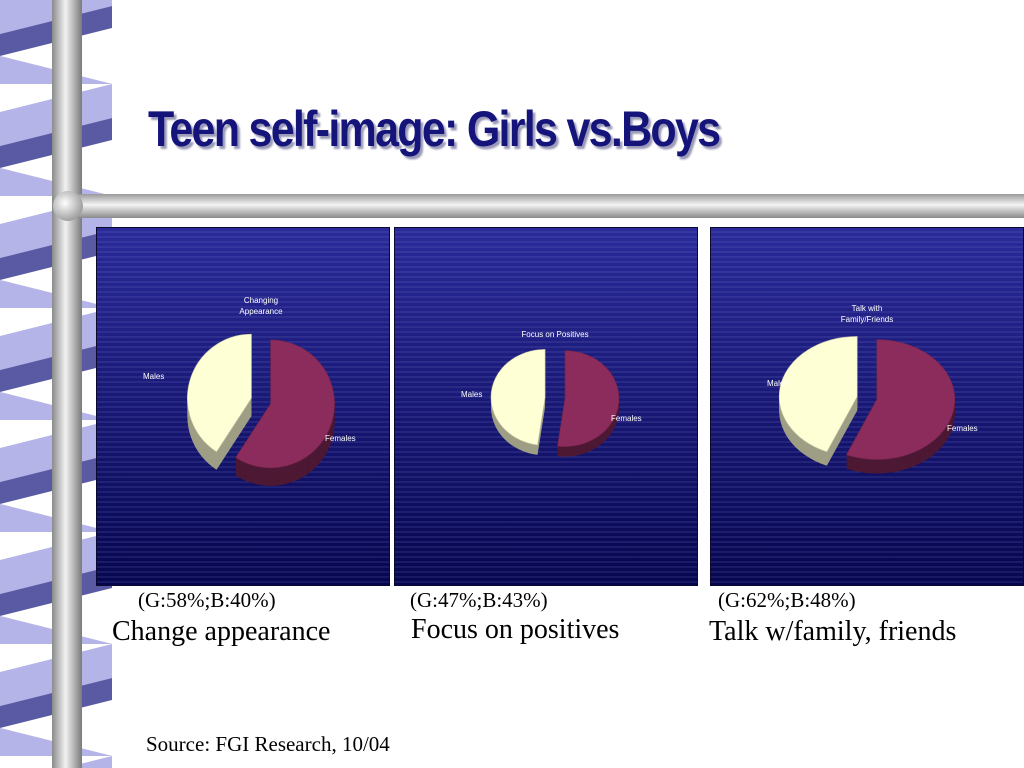  What do you see at coordinates (787, 600) in the screenshot?
I see `percent-text-talk-with-family: (G:62%;B:48%)` at bounding box center [787, 600].